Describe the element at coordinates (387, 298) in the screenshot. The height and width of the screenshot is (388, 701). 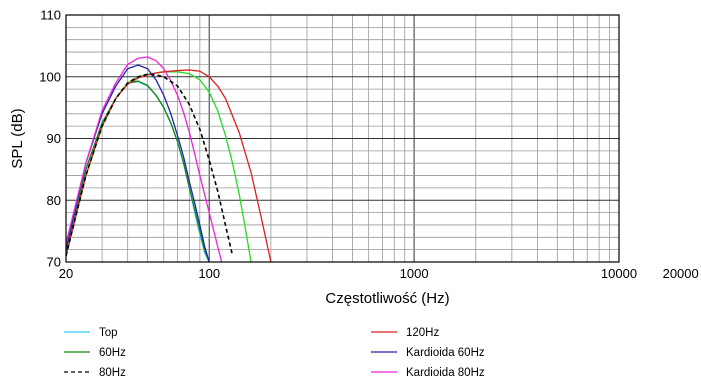
I see `x-axis-label: Częstotliwość (Hz)` at that location.